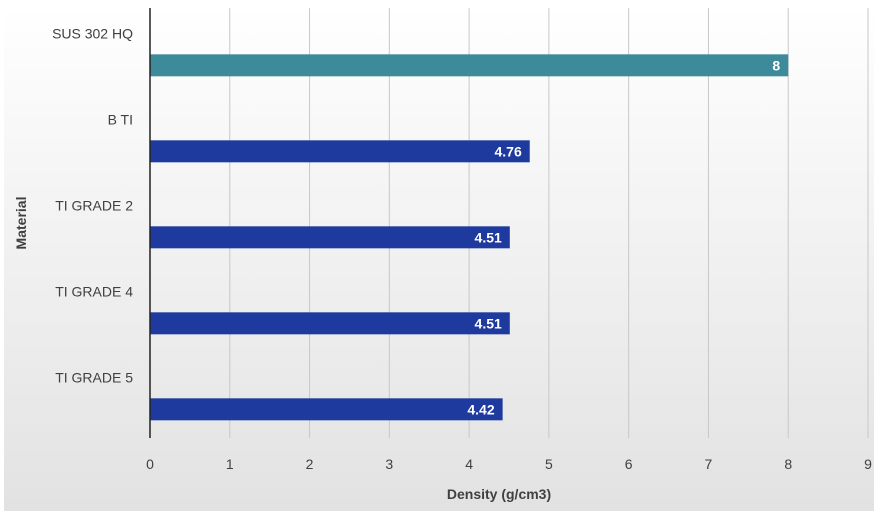  Describe the element at coordinates (120, 119) in the screenshot. I see `category-label: B TI` at that location.